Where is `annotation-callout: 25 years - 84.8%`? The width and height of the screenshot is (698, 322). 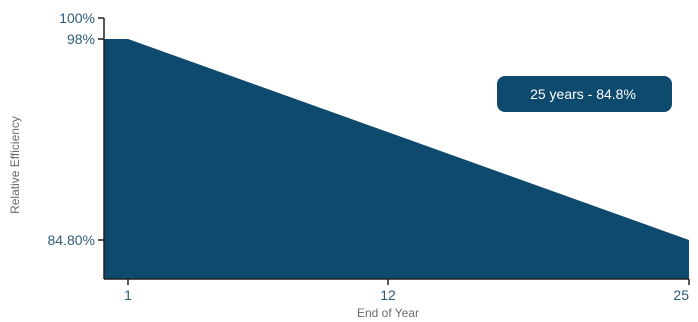 annotation-callout: 25 years - 84.8% is located at coordinates (584, 94).